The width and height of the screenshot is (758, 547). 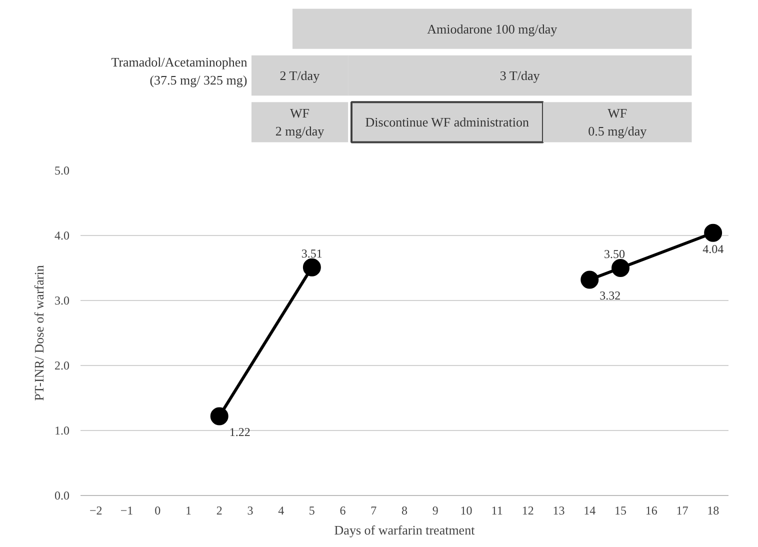 What do you see at coordinates (281, 511) in the screenshot?
I see `x-tick-label: 4` at bounding box center [281, 511].